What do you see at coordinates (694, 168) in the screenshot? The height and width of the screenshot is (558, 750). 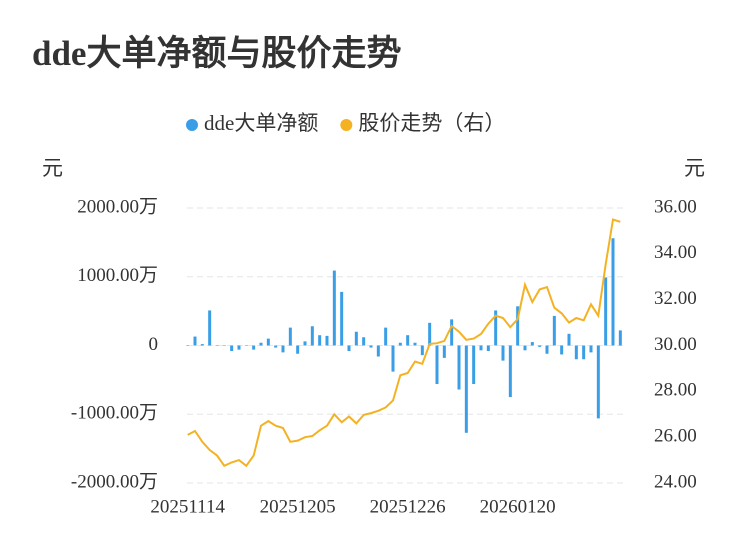 I see `y2-axis-unit: 元` at bounding box center [694, 168].